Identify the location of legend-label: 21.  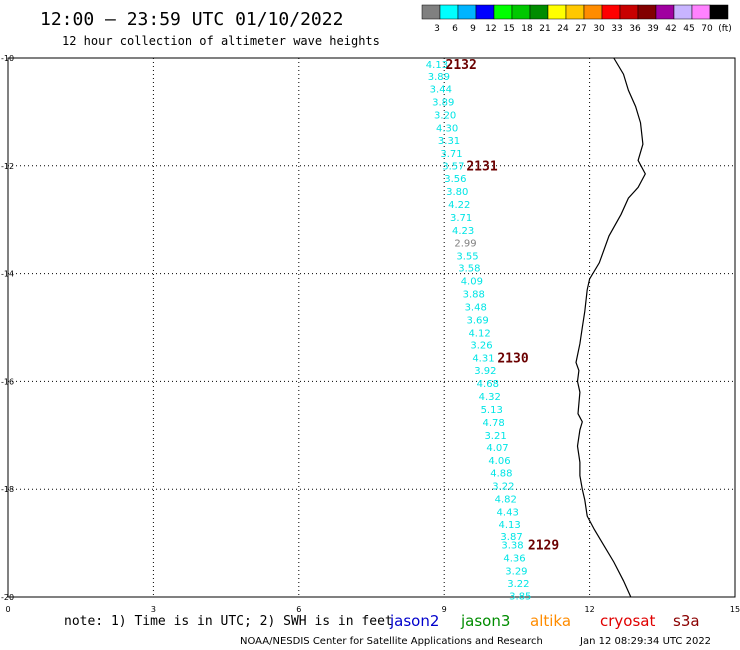
(544, 29).